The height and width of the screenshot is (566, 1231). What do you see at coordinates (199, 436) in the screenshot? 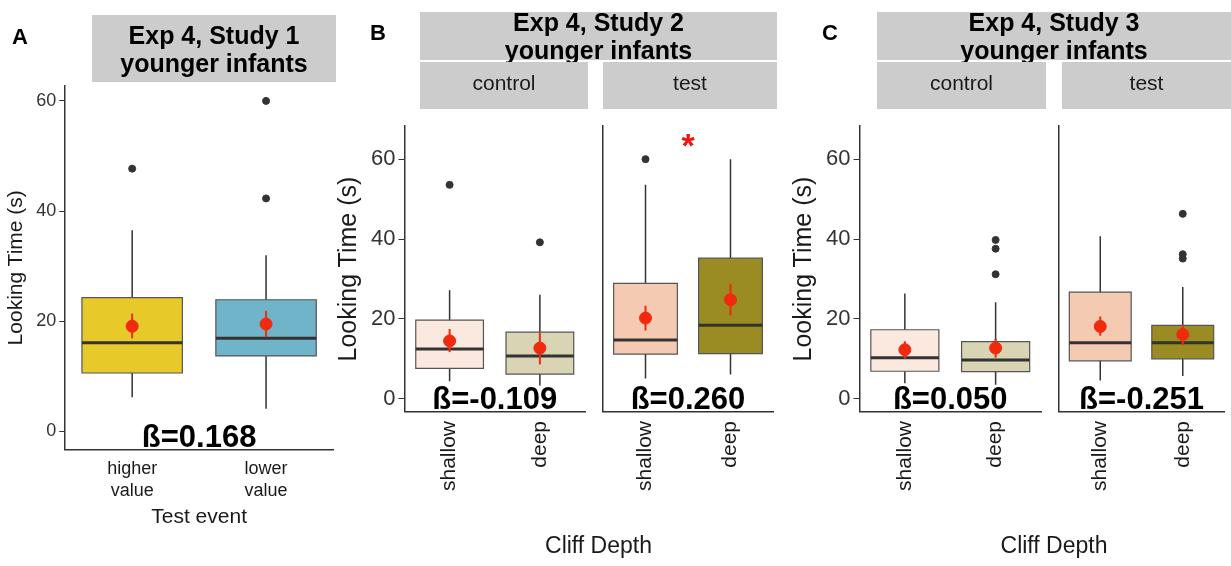
I see `annotation: ß=0.168` at bounding box center [199, 436].